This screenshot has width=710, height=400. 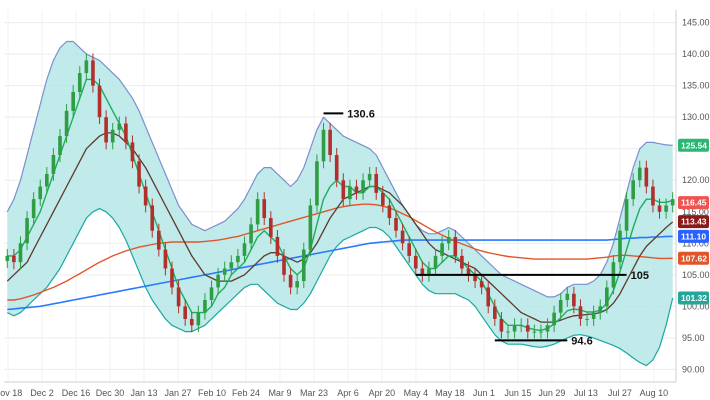 I want to click on x-tick-label: Jun 15, so click(x=517, y=393).